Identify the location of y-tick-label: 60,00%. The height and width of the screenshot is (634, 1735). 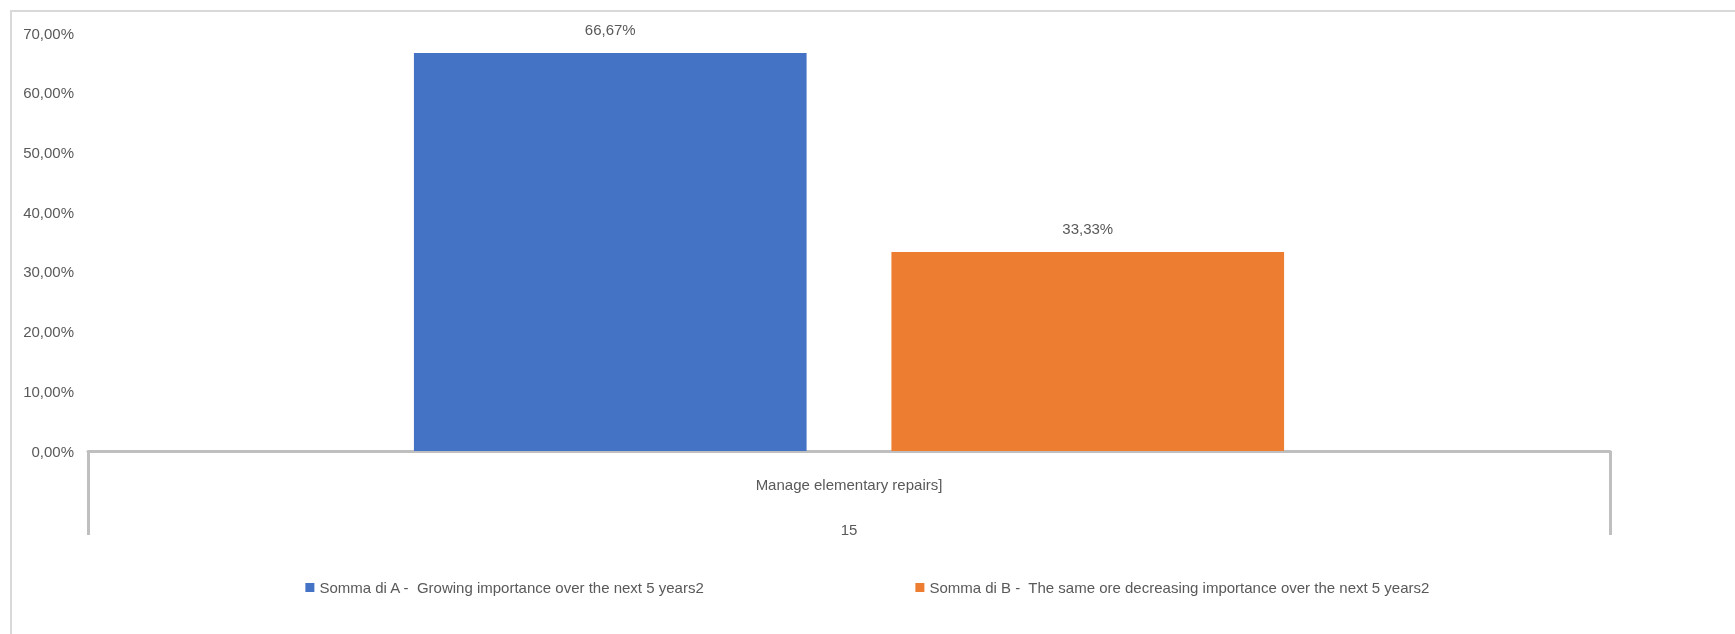
(48, 93).